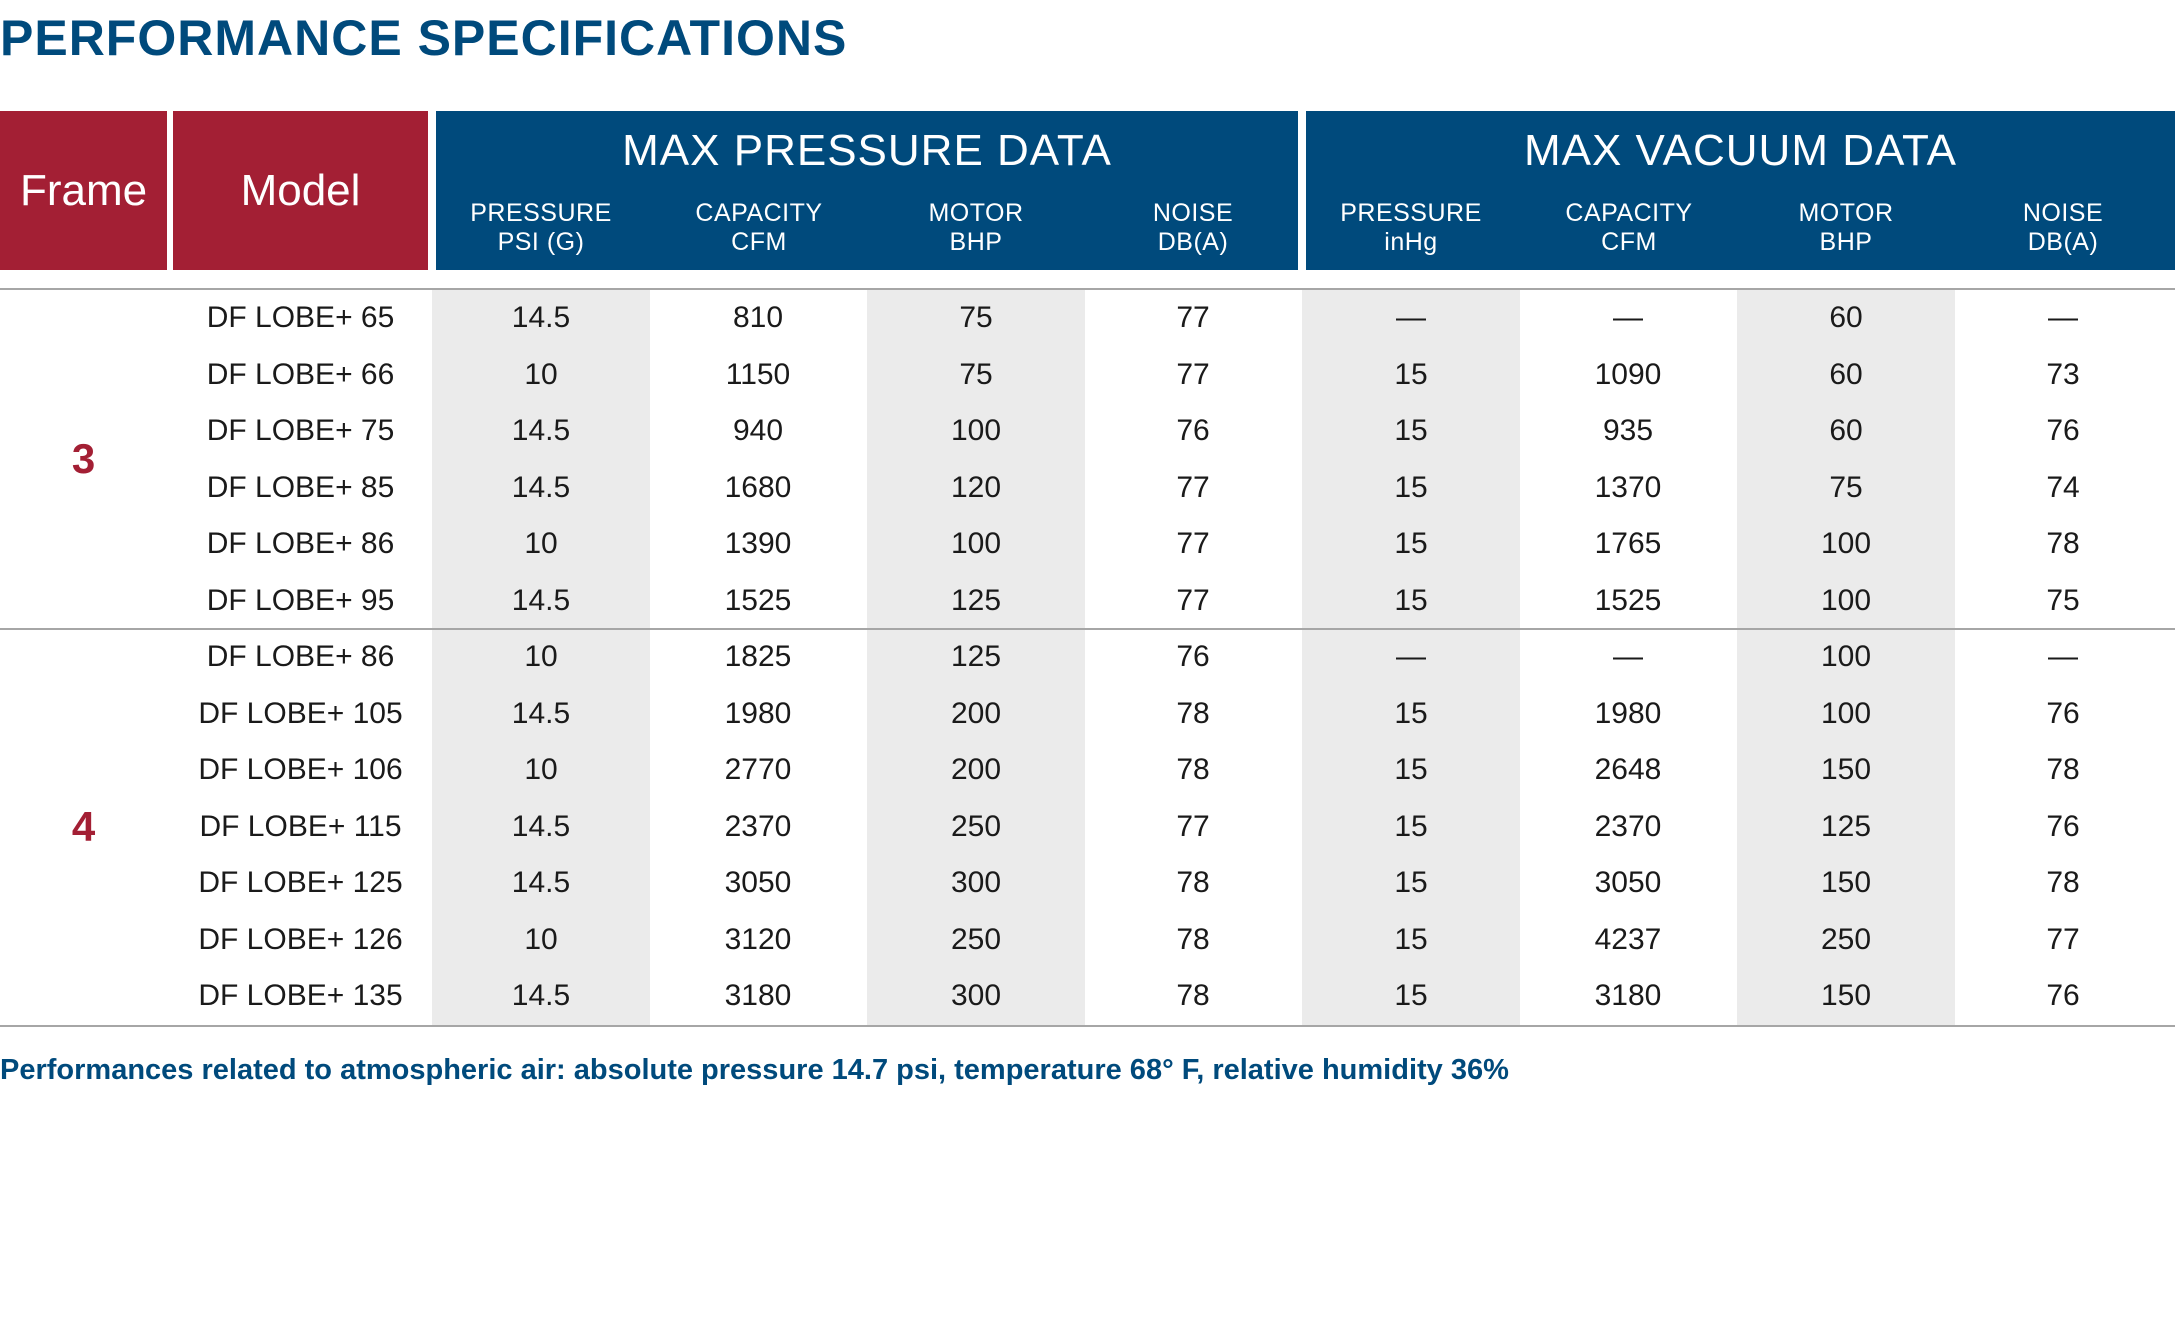 This screenshot has height=1317, width=2175. Describe the element at coordinates (758, 600) in the screenshot. I see `pressure-capacity-cell: 1525` at that location.